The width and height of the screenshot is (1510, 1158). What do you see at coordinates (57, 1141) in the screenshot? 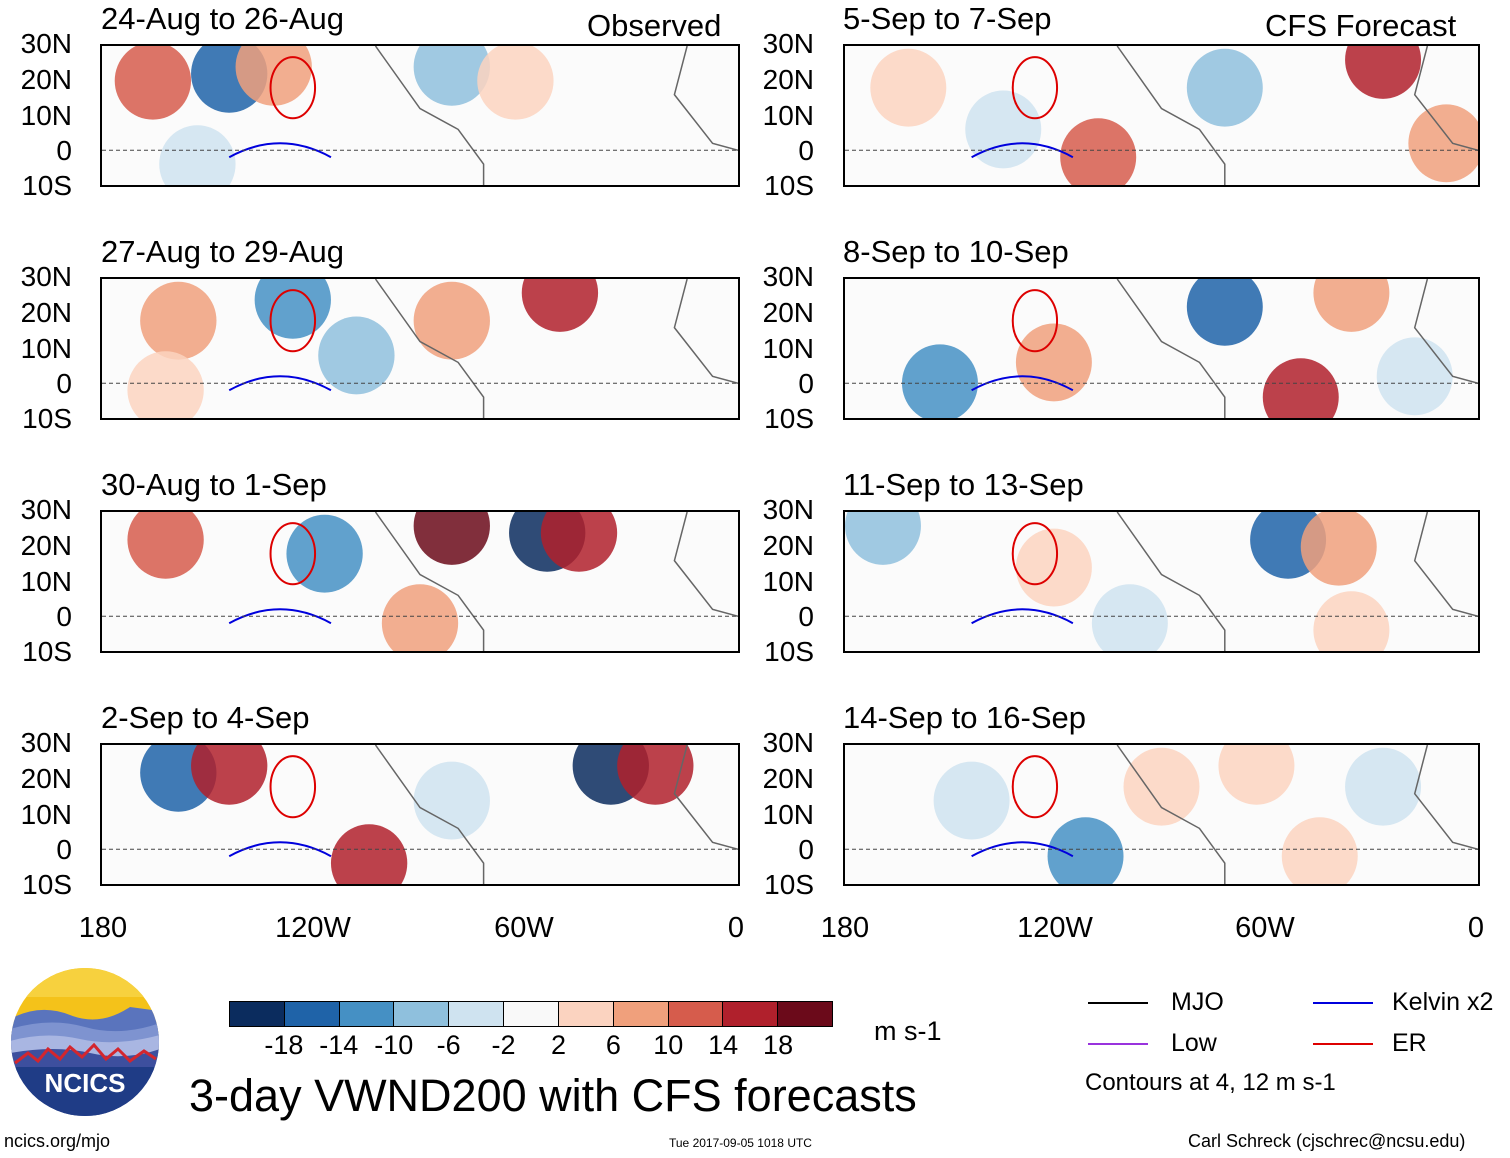
I see `footer-site-link: ncics.org/mjo` at bounding box center [57, 1141].